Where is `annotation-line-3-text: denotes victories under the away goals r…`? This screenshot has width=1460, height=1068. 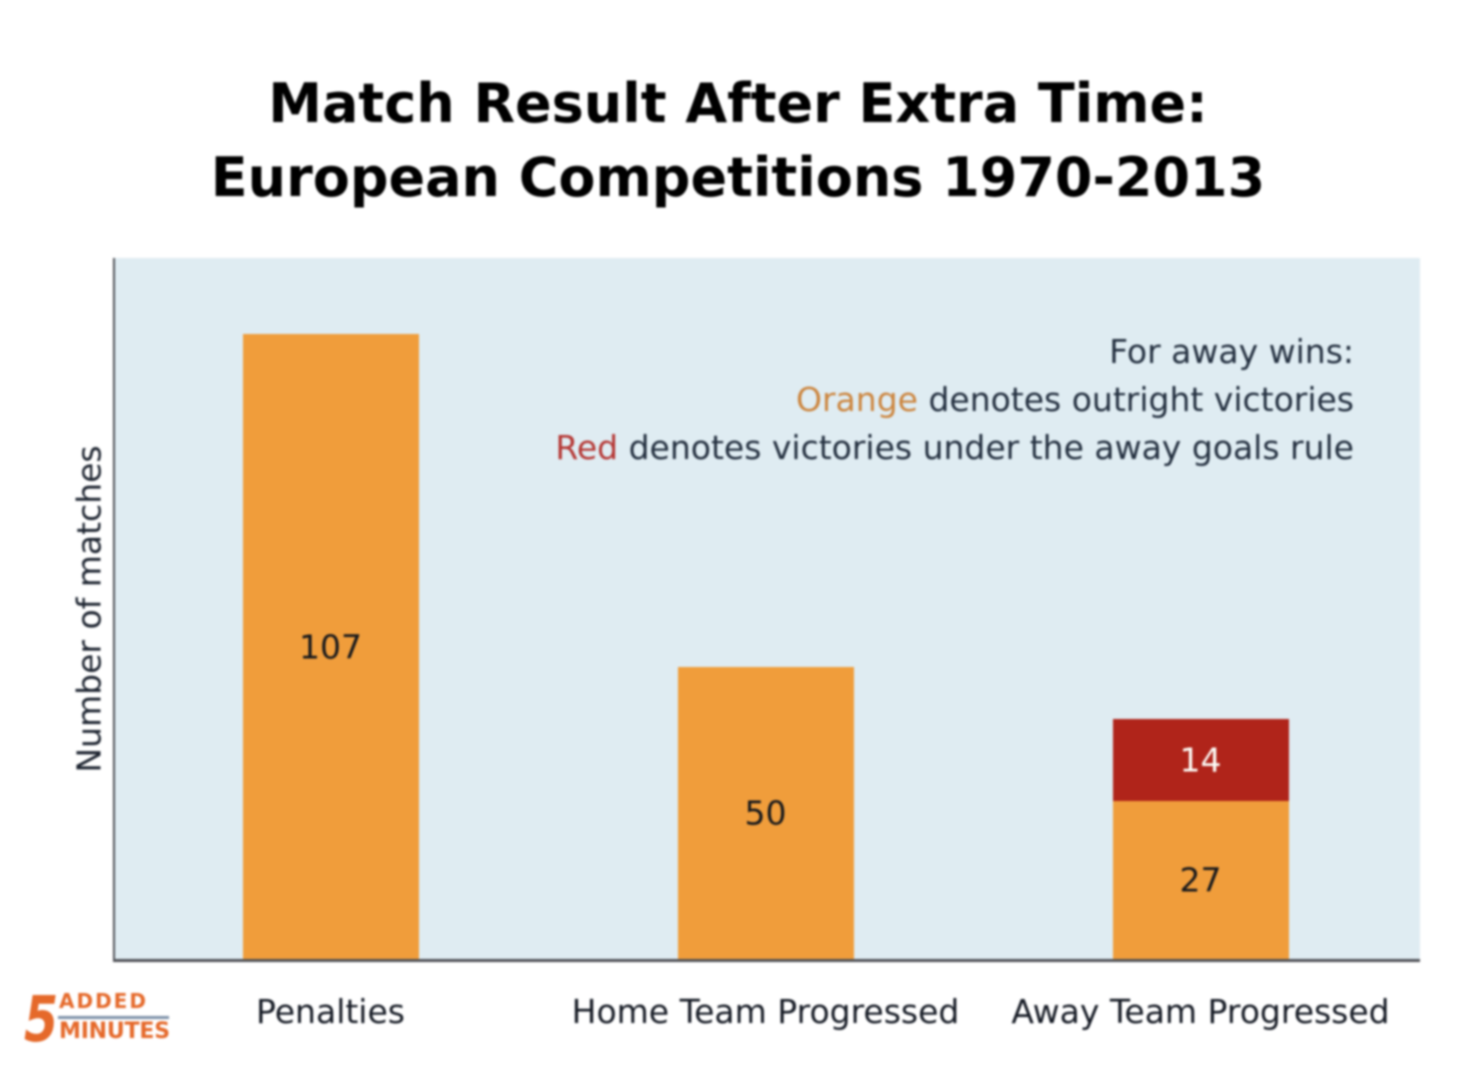
annotation-line-3-text: denotes victories under the away goals r… is located at coordinates (986, 447).